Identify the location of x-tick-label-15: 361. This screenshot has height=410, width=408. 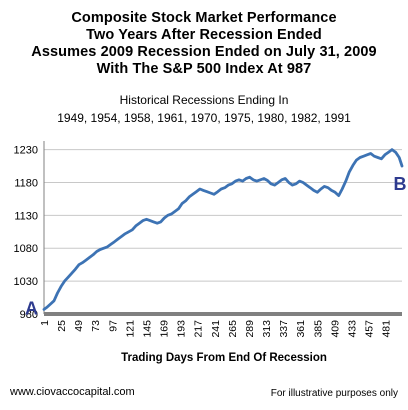
(301, 329).